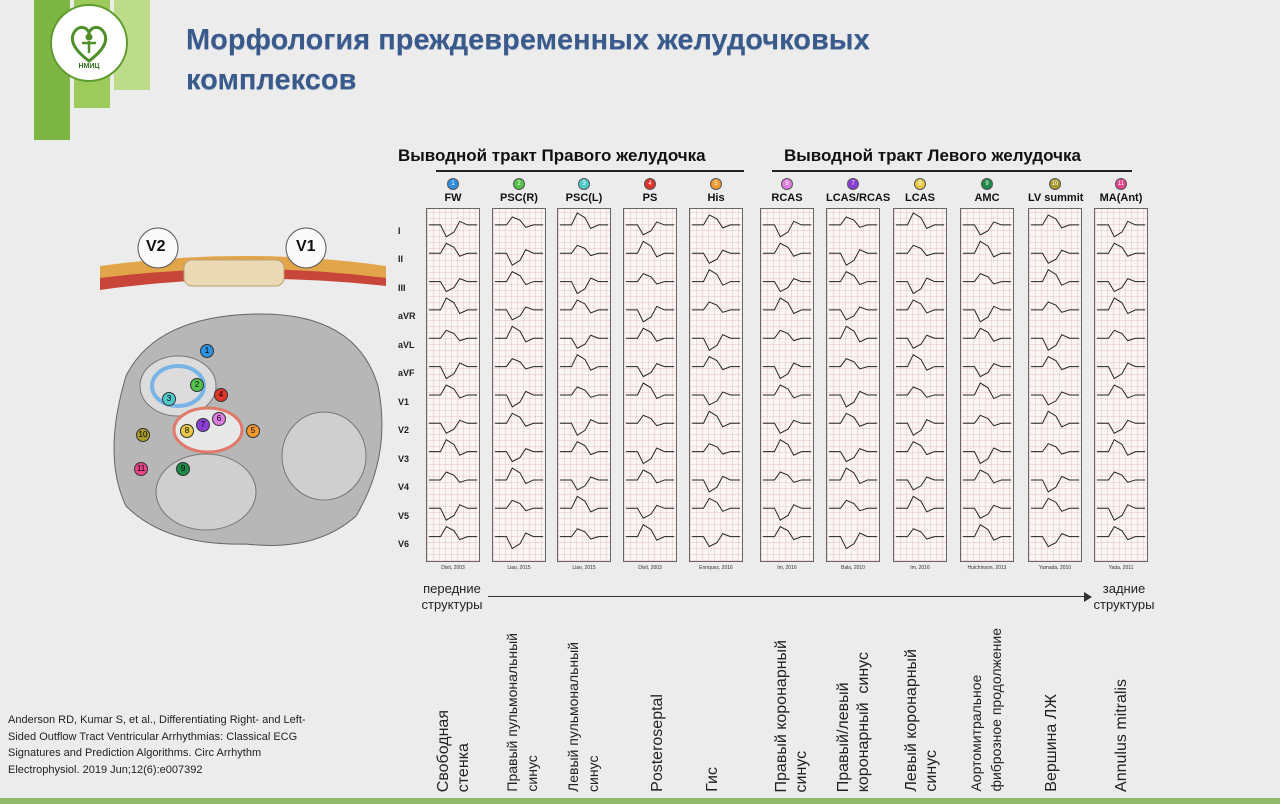 This screenshot has width=1280, height=804. Describe the element at coordinates (787, 191) in the screenshot. I see `site-column-header: 6 RCAS` at that location.